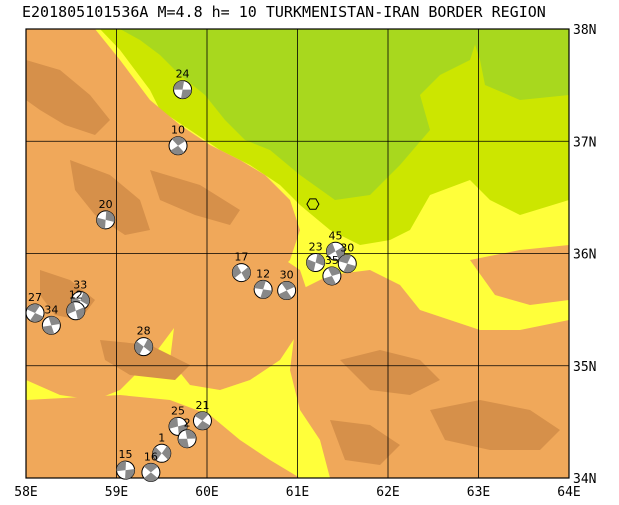  What do you see at coordinates (316, 246) in the screenshot?
I see `depth-label: 23` at bounding box center [316, 246].